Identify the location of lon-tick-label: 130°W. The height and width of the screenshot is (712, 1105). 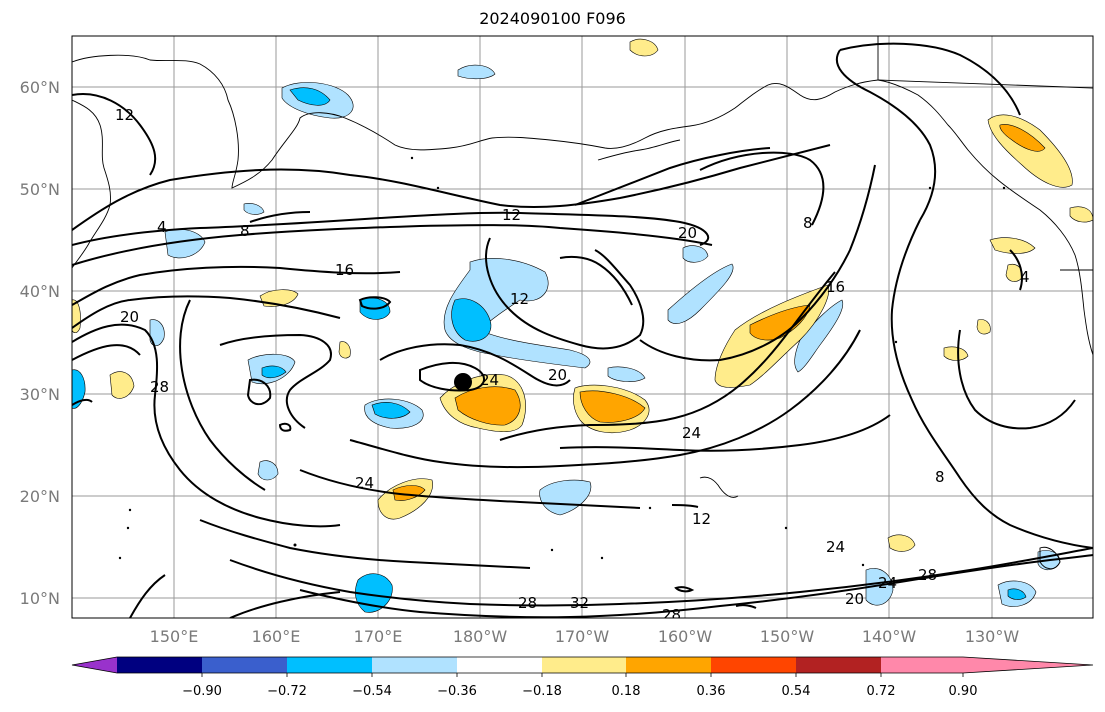
(992, 636).